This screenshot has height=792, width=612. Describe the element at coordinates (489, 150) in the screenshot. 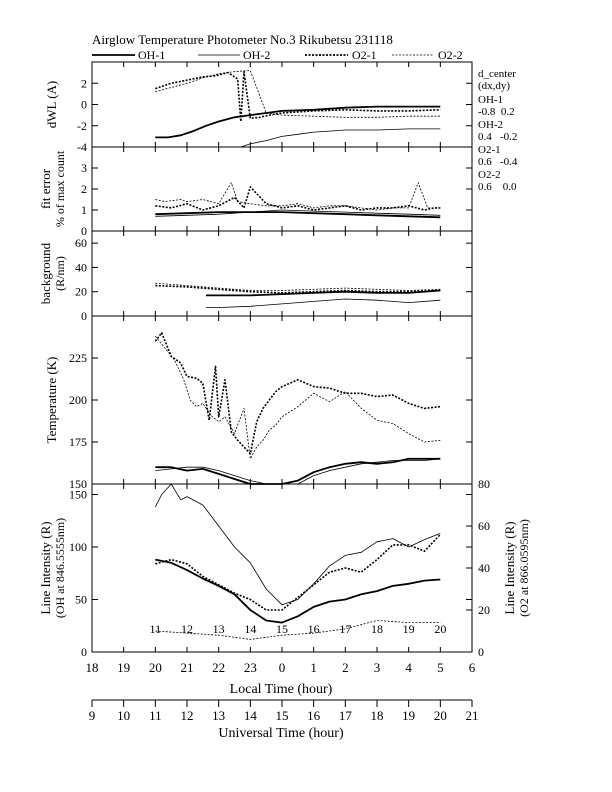

I see `center-info-name-o21: O2-1` at that location.